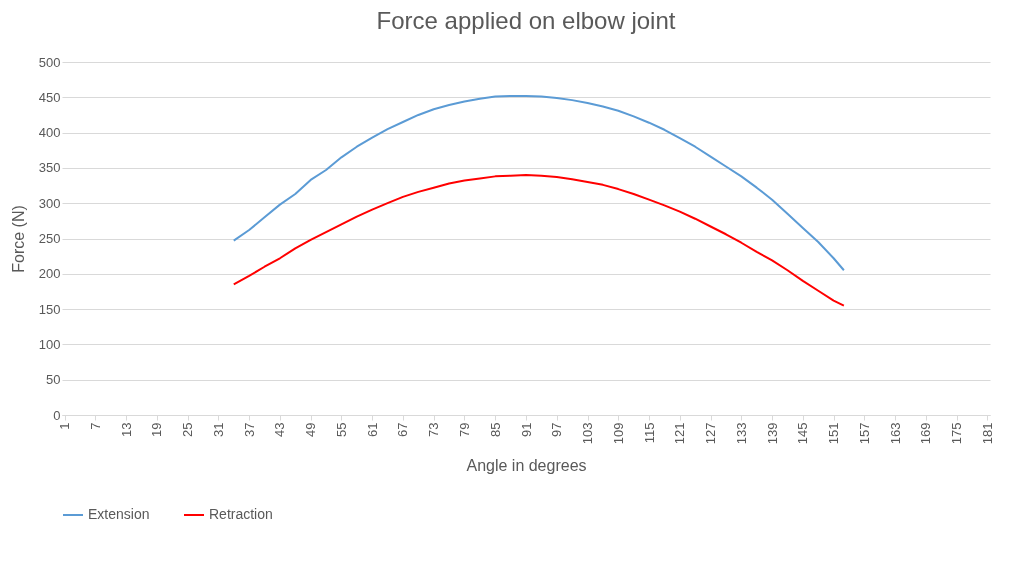 This screenshot has height=563, width=1024. I want to click on x-tick-label: 67, so click(403, 429).